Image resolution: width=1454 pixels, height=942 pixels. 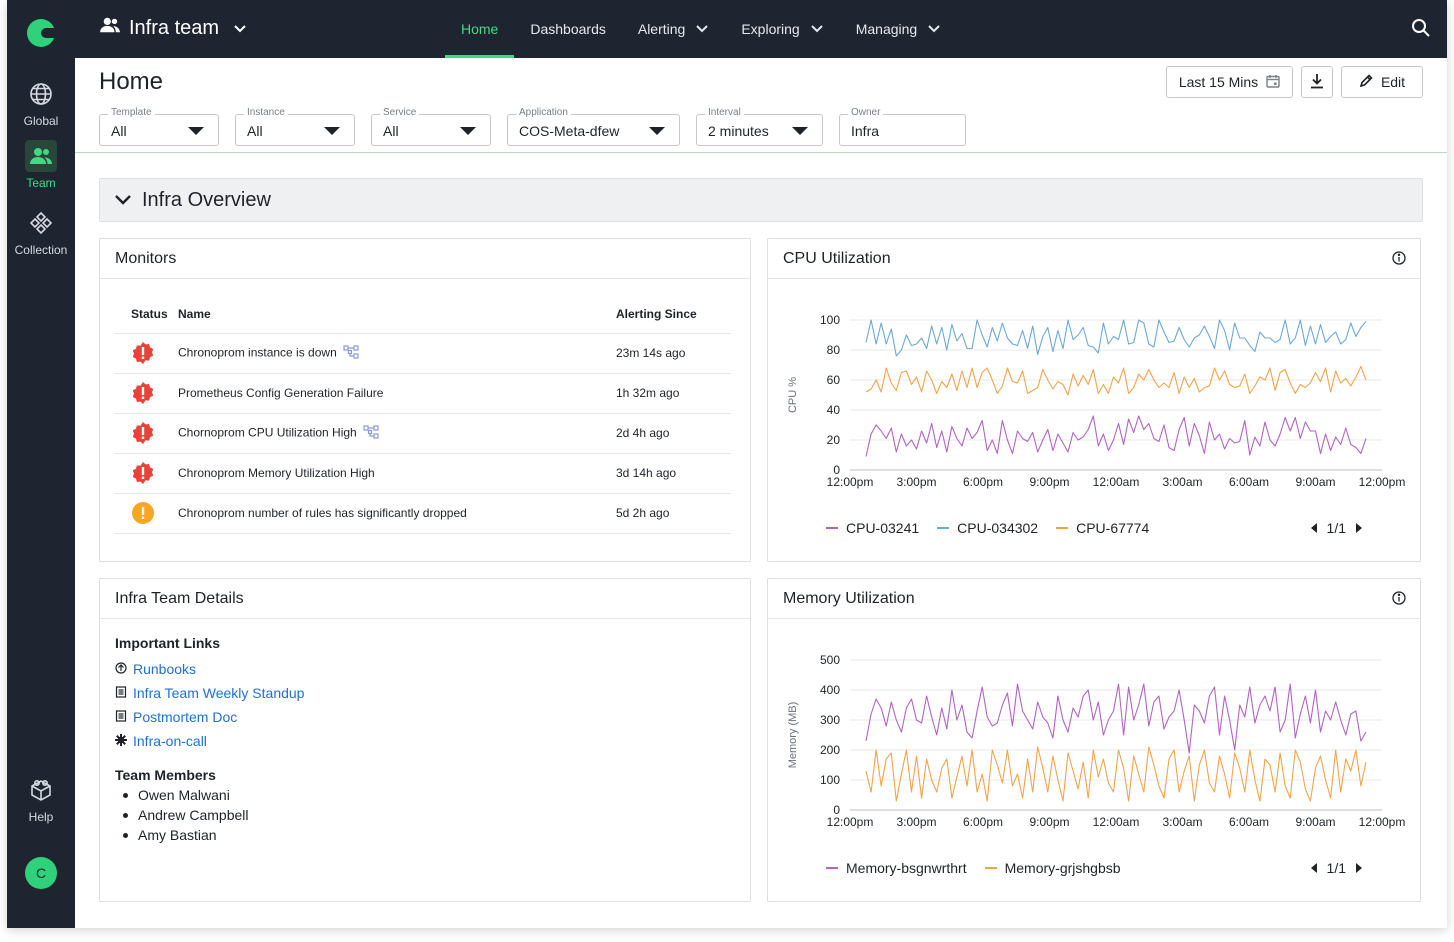 What do you see at coordinates (832, 528) in the screenshot?
I see `legend-swatch` at bounding box center [832, 528].